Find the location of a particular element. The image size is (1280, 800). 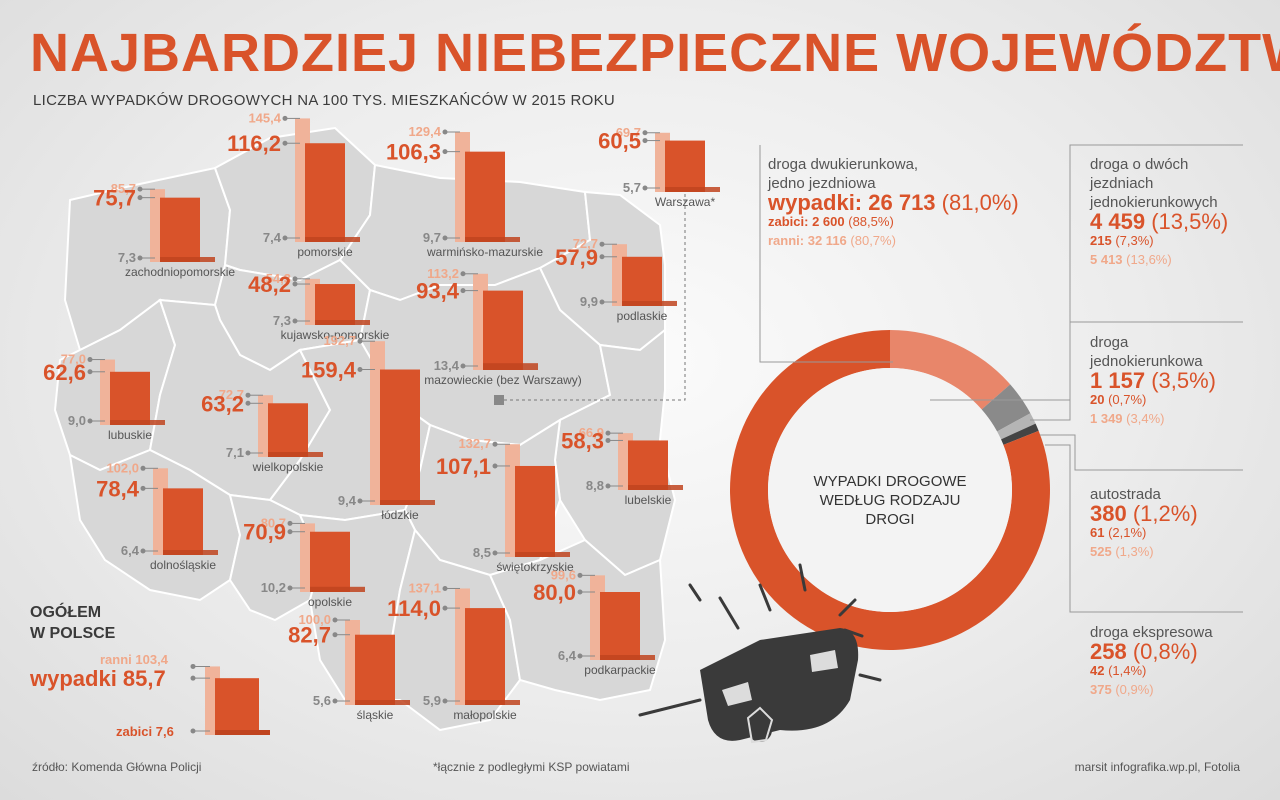

region-name: zachodniopomorskie is located at coordinates (180, 272).